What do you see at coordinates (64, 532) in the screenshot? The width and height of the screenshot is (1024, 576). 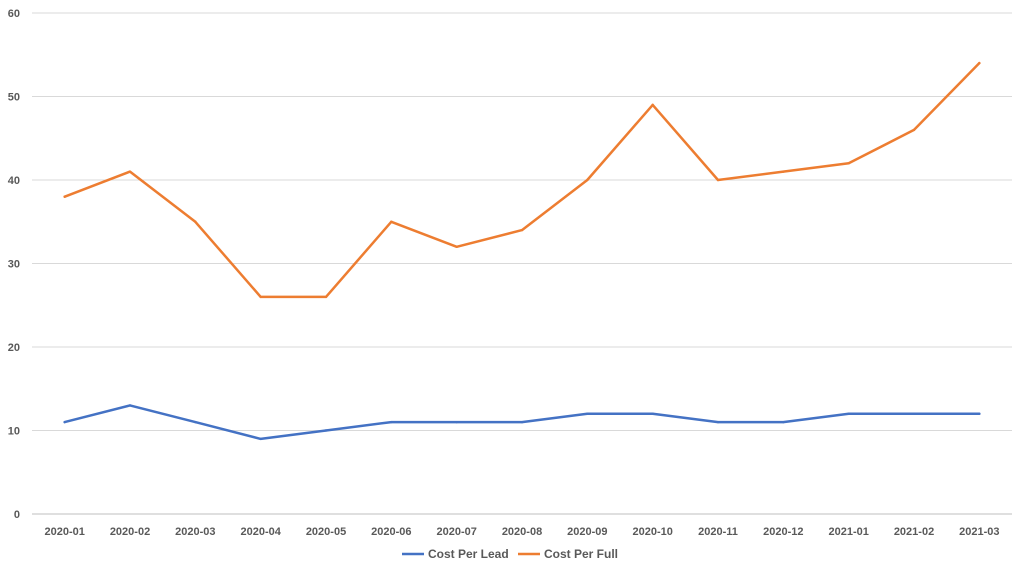 I see `x-tick-label: 2020-01` at bounding box center [64, 532].